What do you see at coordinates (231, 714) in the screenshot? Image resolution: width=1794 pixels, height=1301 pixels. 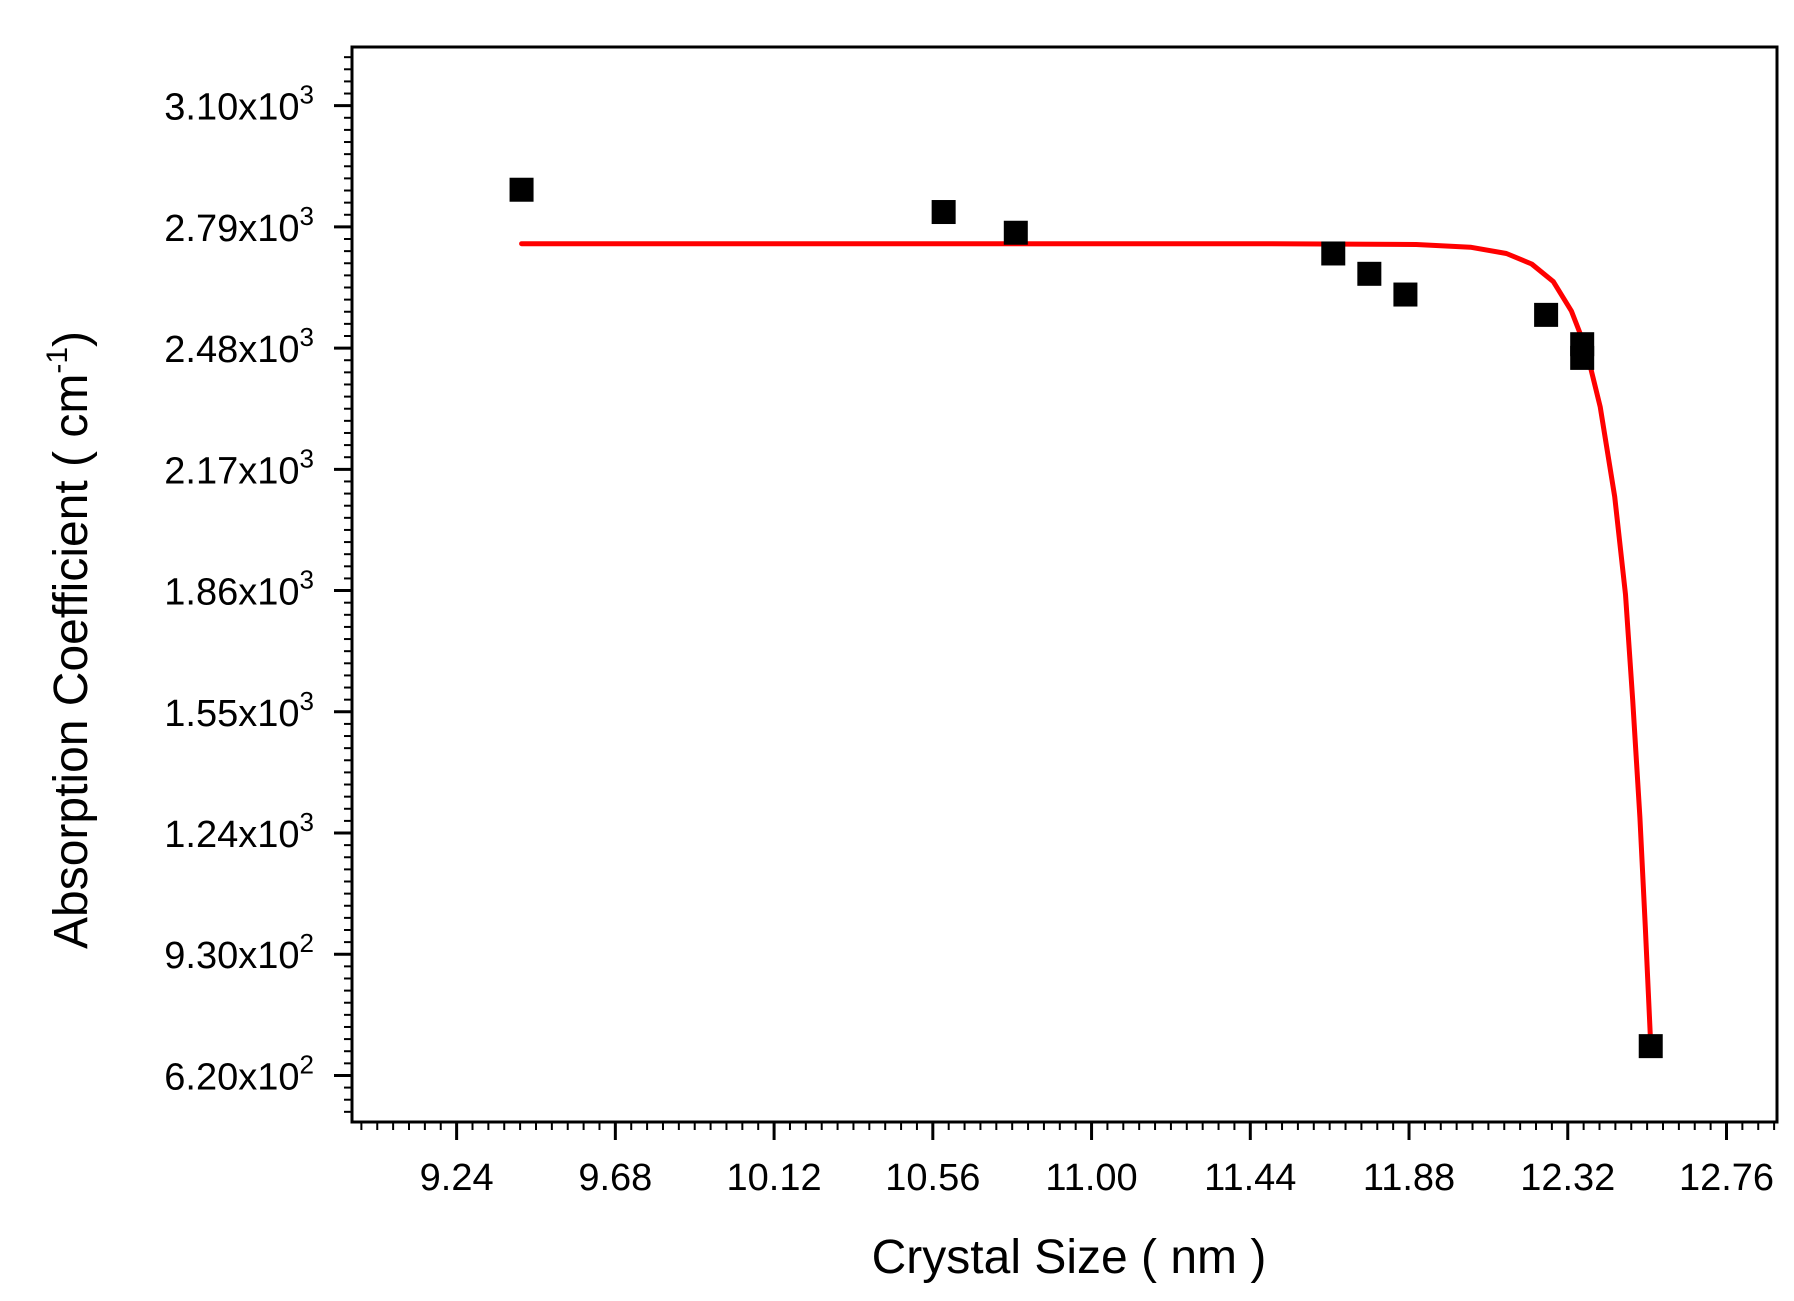 I see `y-tick-mantissa: 1.55x10` at bounding box center [231, 714].